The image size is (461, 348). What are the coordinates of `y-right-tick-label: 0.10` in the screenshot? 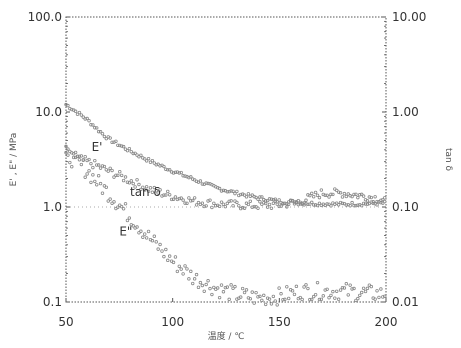 It's located at (405, 207).